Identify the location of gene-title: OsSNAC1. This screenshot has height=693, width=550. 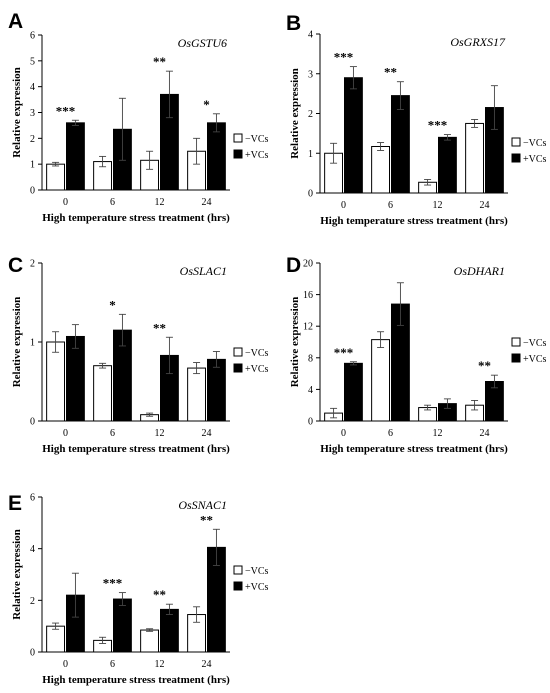
(202, 505).